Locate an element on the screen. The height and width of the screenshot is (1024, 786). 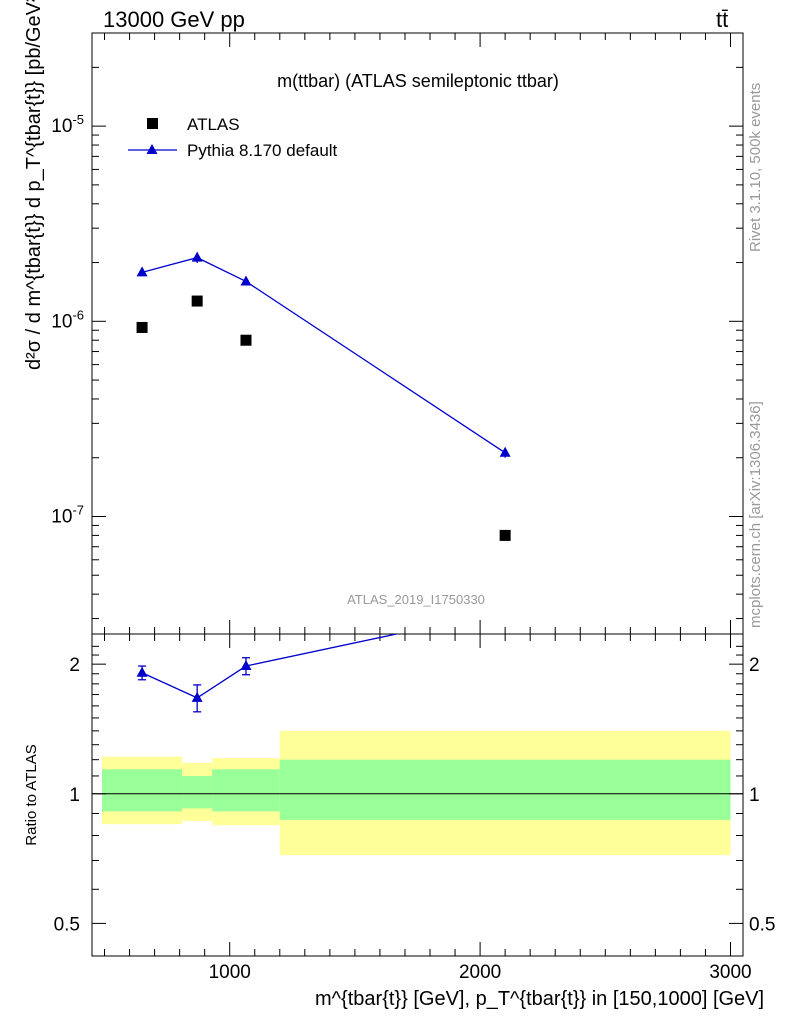
side-text-mcplots: mcplots.cern.ch [arXiv:1306.3436] is located at coordinates (755, 514).